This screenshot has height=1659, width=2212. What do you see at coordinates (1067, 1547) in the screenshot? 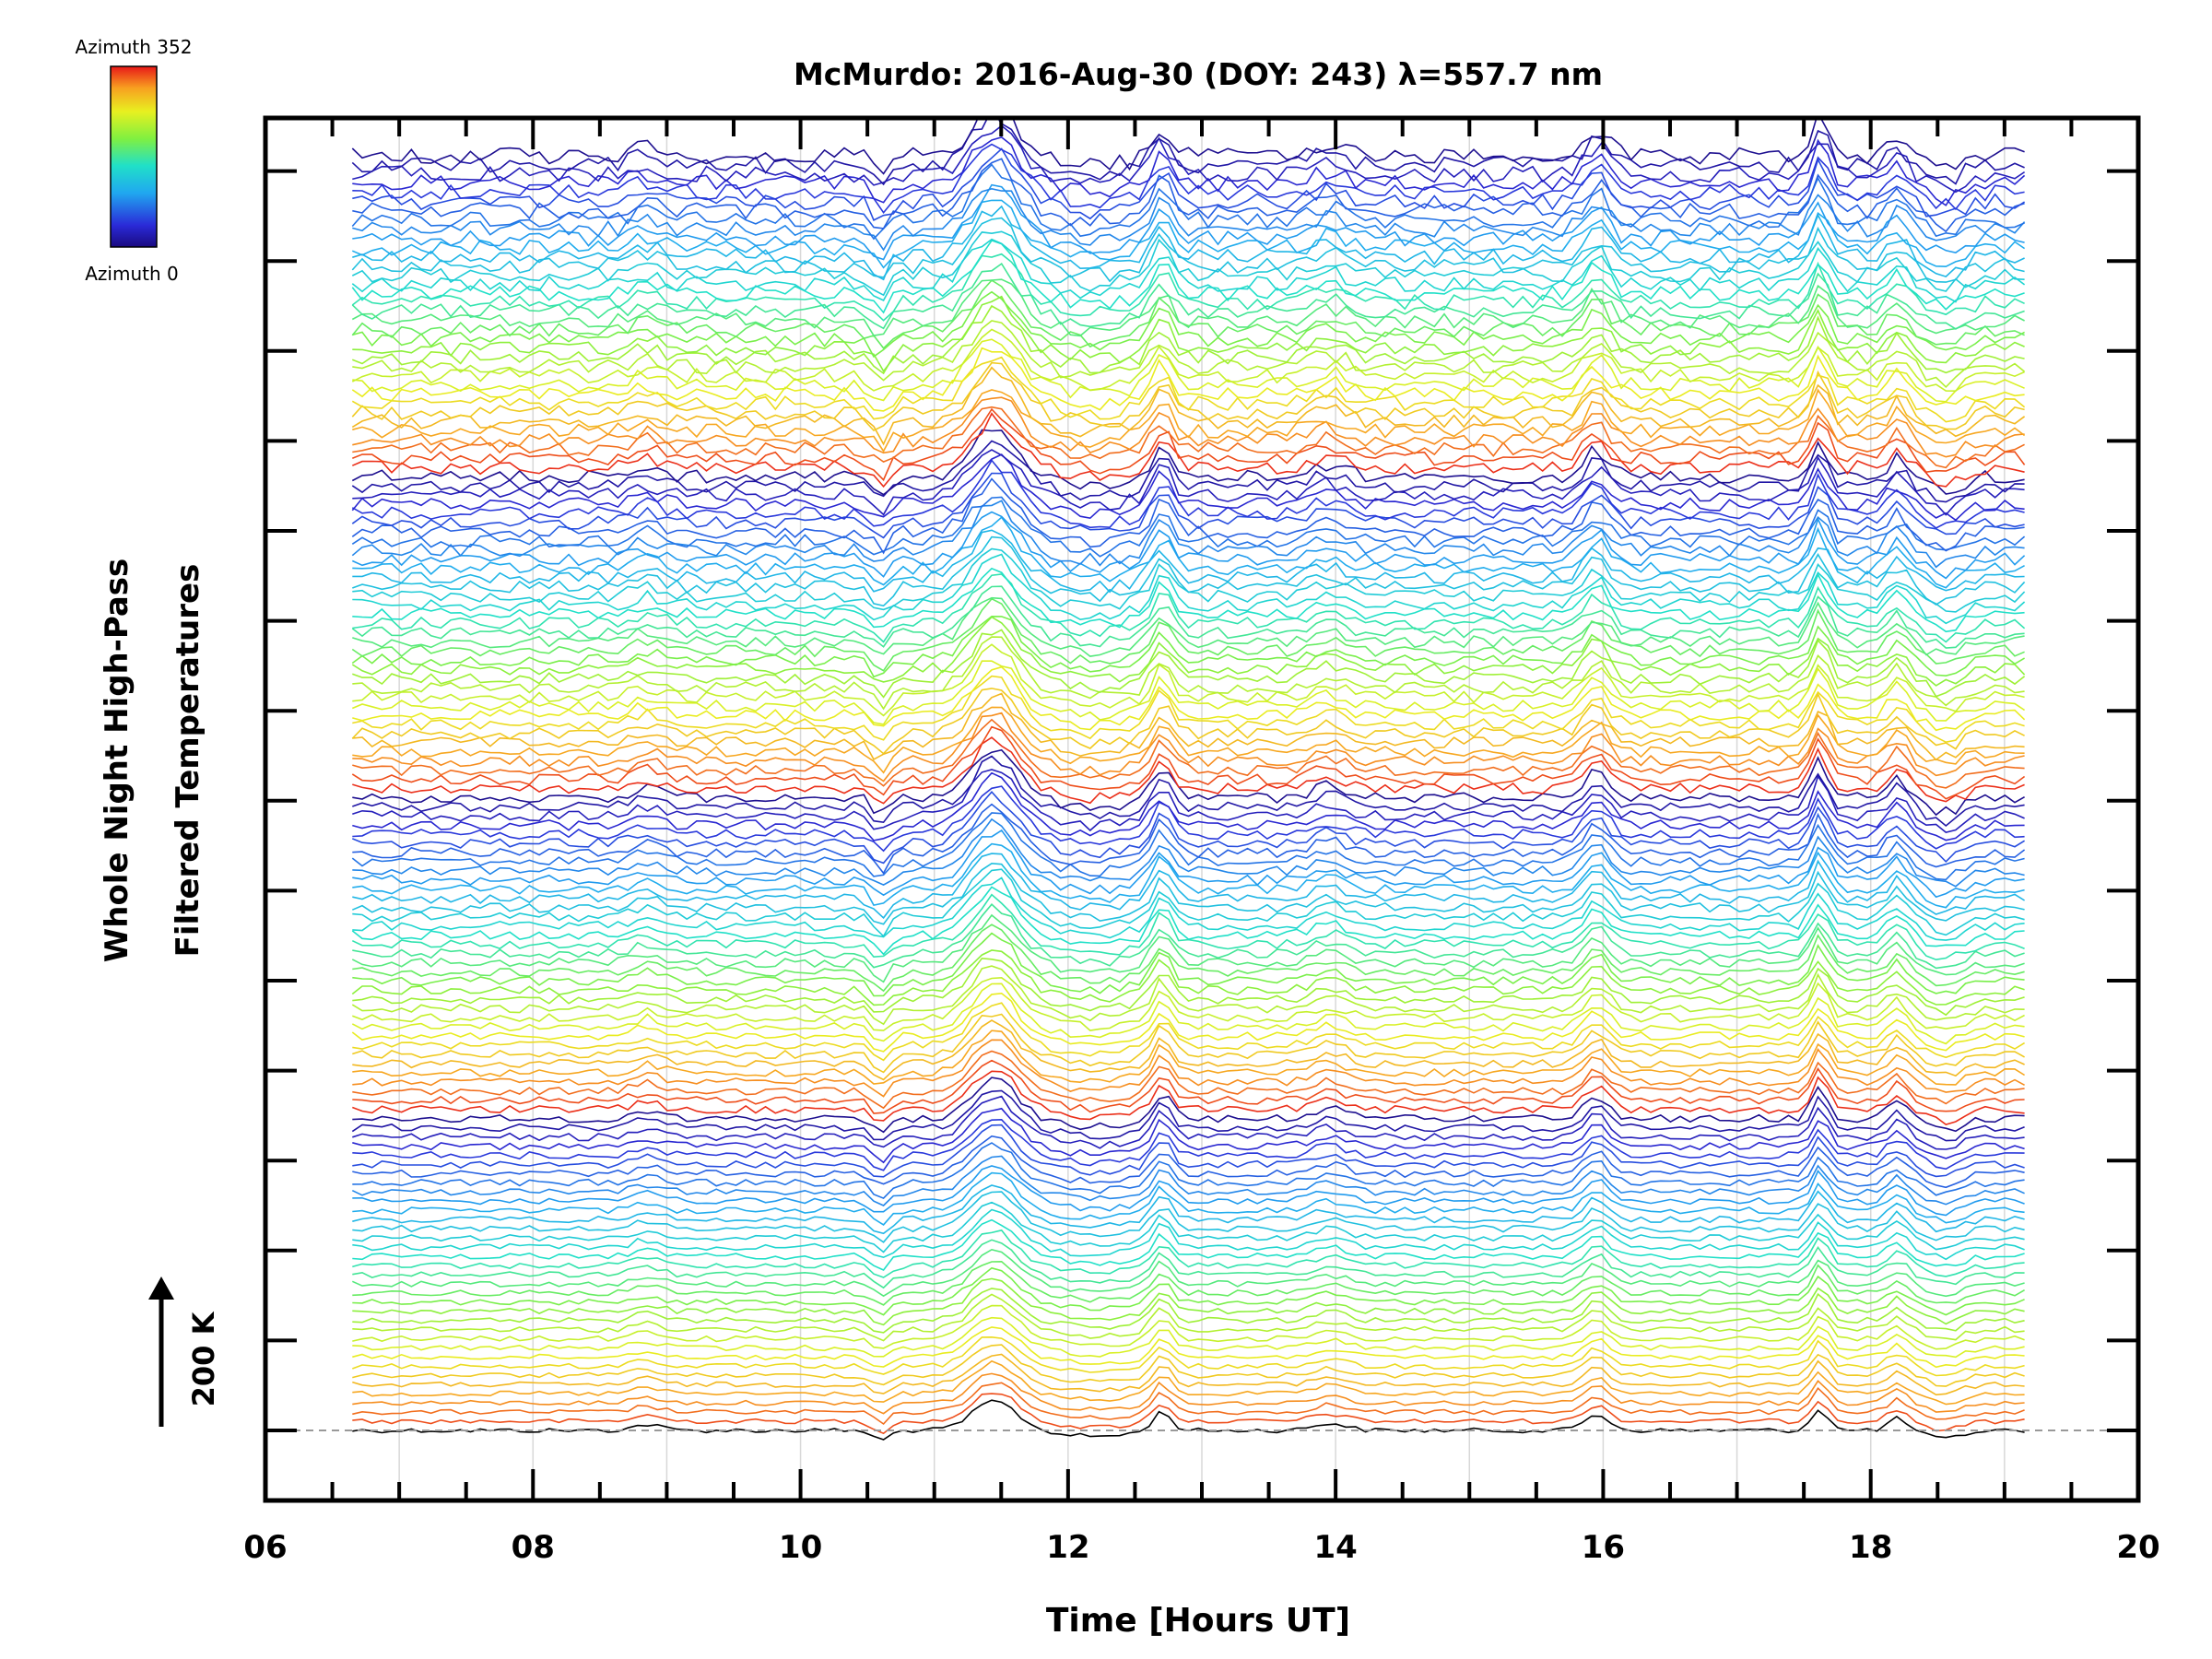
I see `x-tick-label: 12` at bounding box center [1067, 1547].